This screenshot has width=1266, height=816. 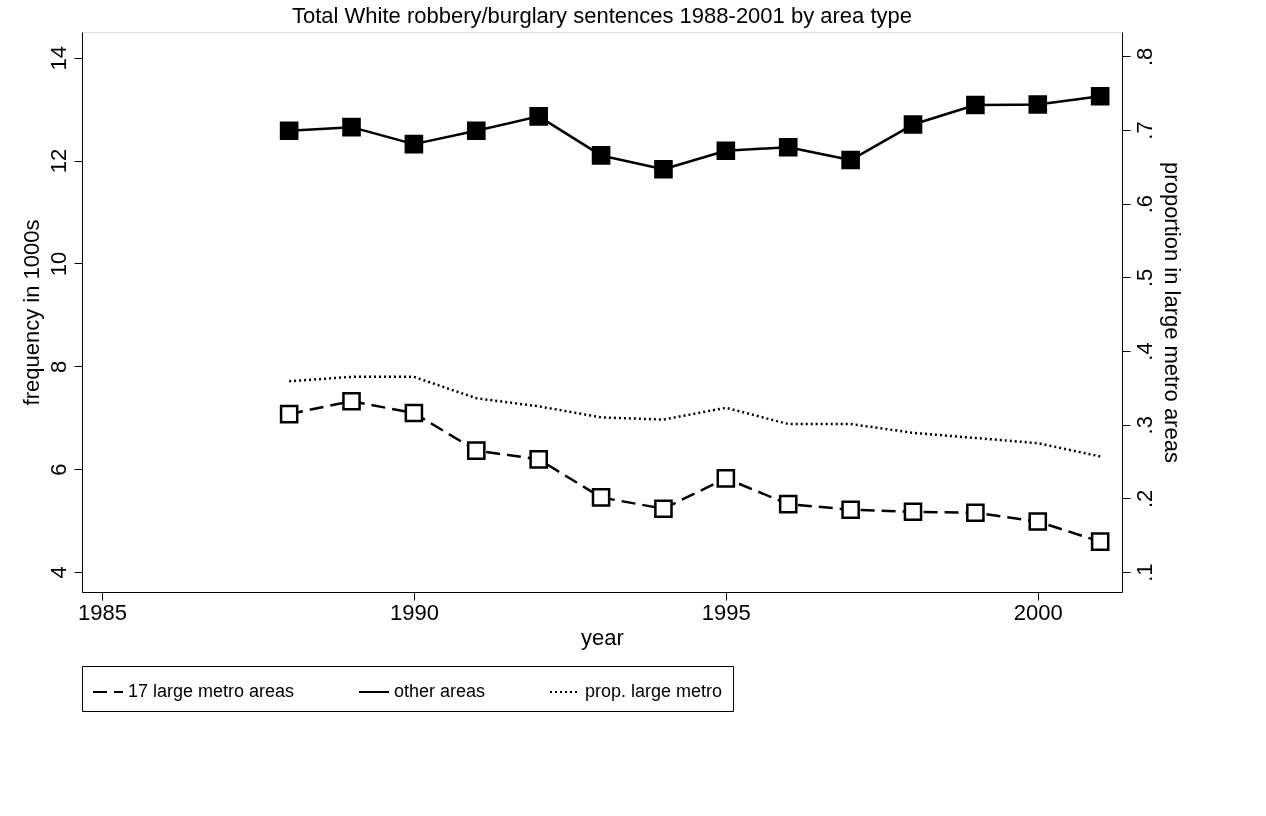 What do you see at coordinates (694, 416) in the screenshot?
I see `line-series` at bounding box center [694, 416].